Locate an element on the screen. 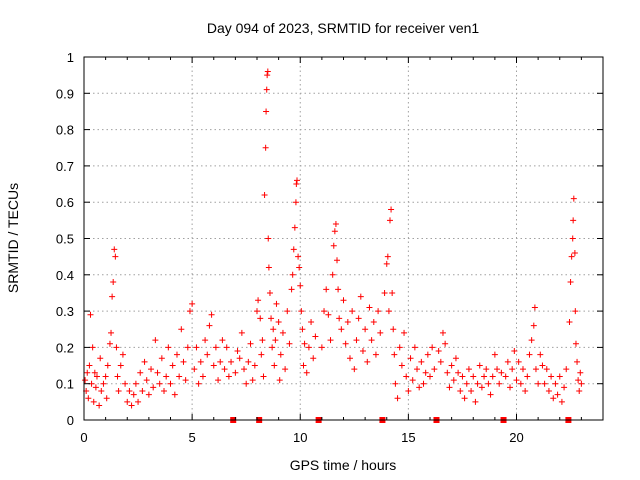 The height and width of the screenshot is (480, 640). y-axis-label: SRMTID / TECUs is located at coordinates (13, 238).